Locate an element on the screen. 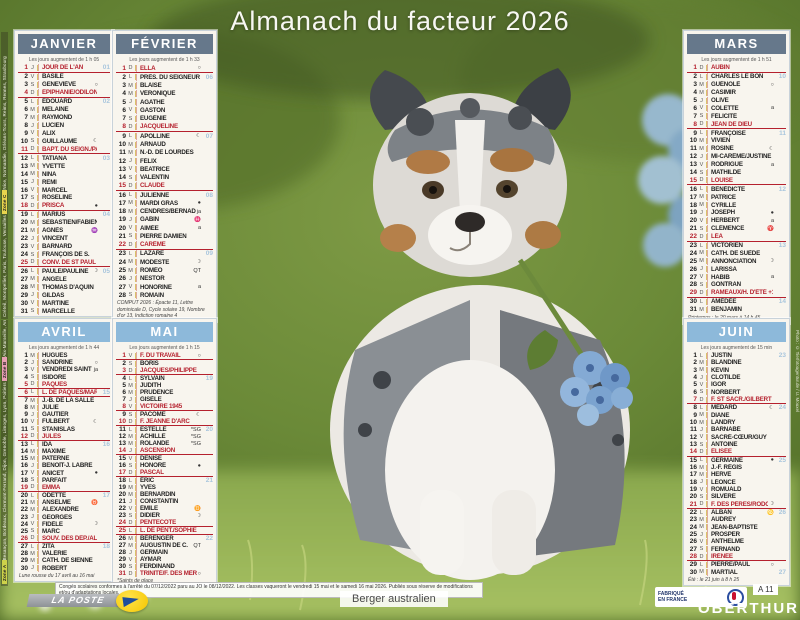  saint-name: DIDIER is located at coordinates (165, 515).